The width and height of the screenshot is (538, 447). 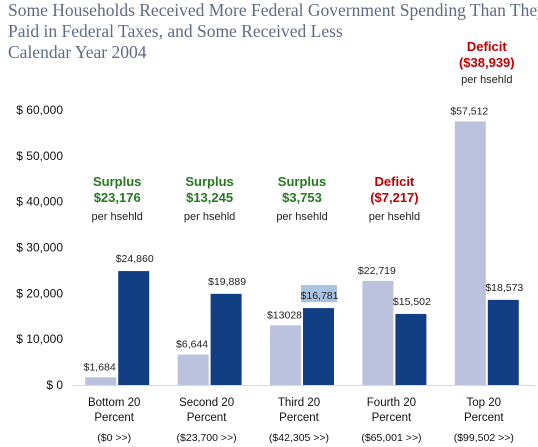 What do you see at coordinates (377, 271) in the screenshot?
I see `data-label: $22,719` at bounding box center [377, 271].